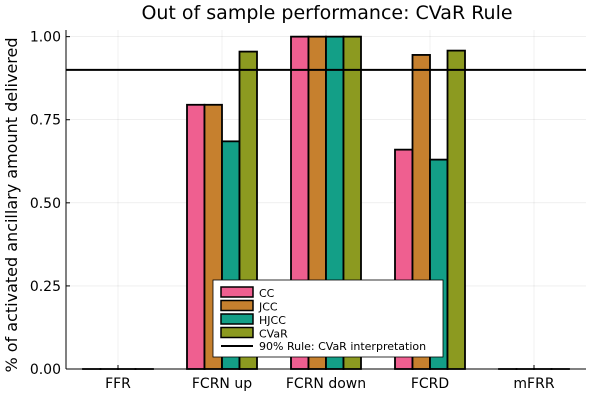  What do you see at coordinates (326, 384) in the screenshot?
I see `x-tick-label: FCRN down` at bounding box center [326, 384].